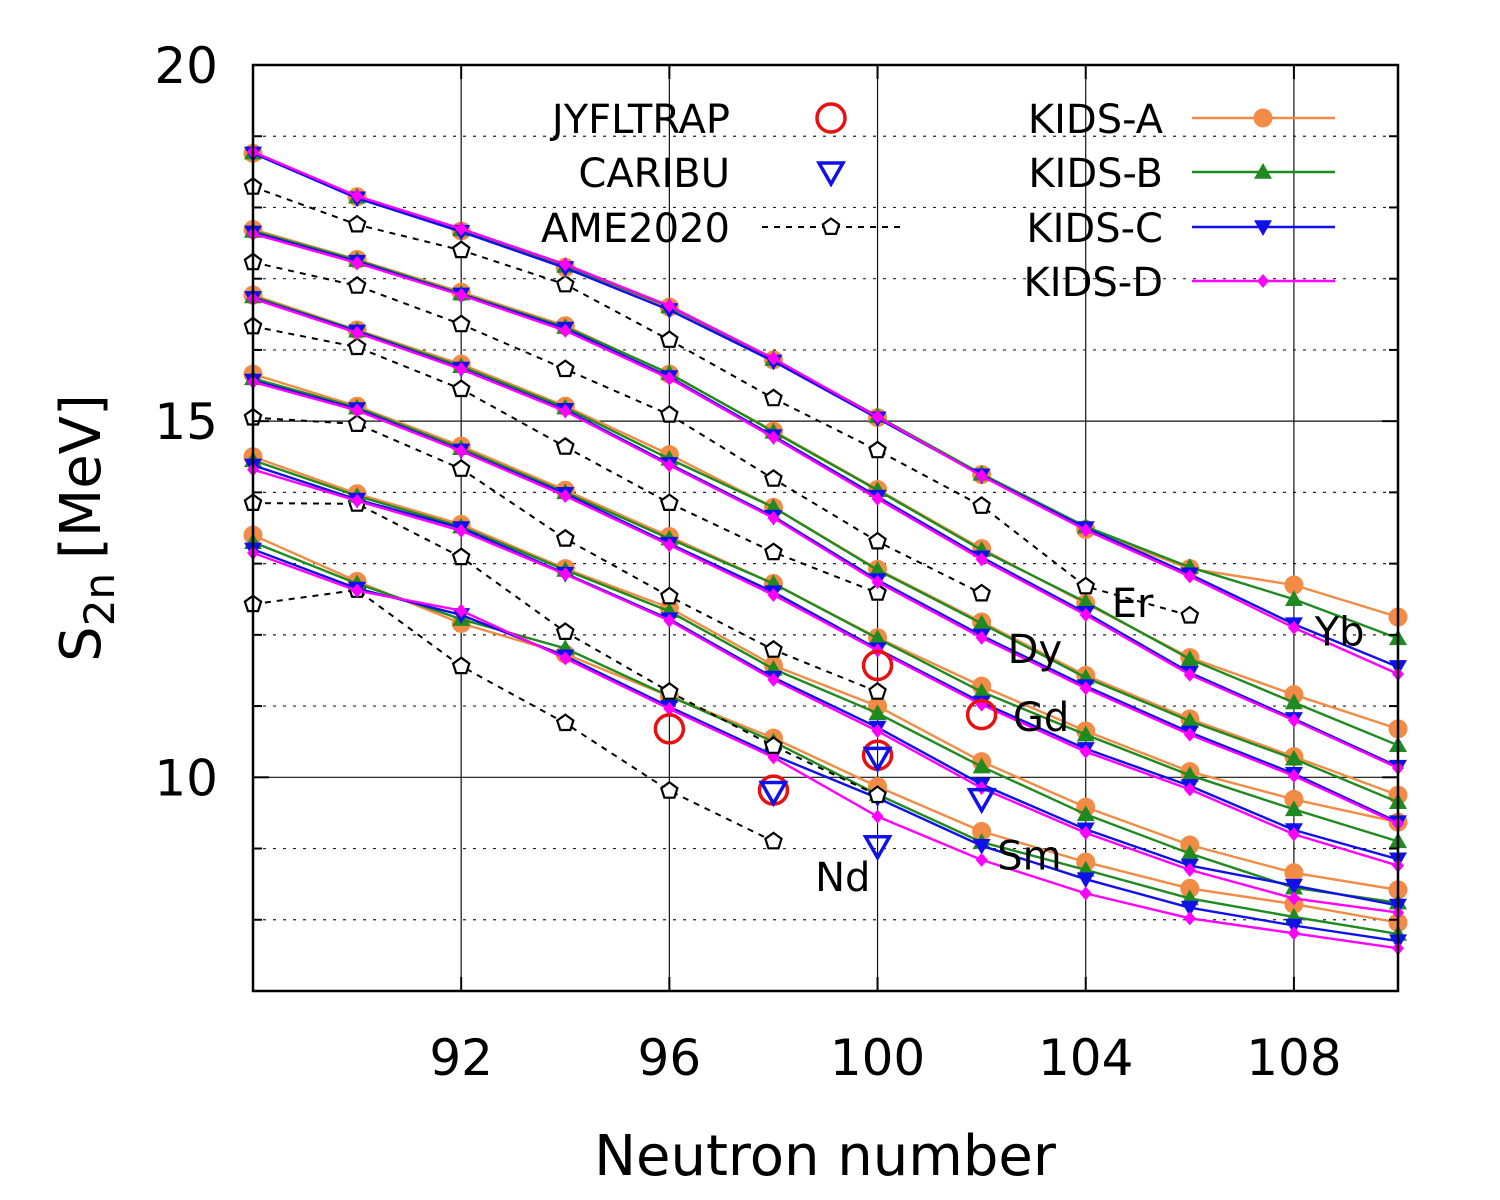 This screenshot has height=1200, width=1500. What do you see at coordinates (1035, 650) in the screenshot?
I see `isotope-label: Dy` at bounding box center [1035, 650].